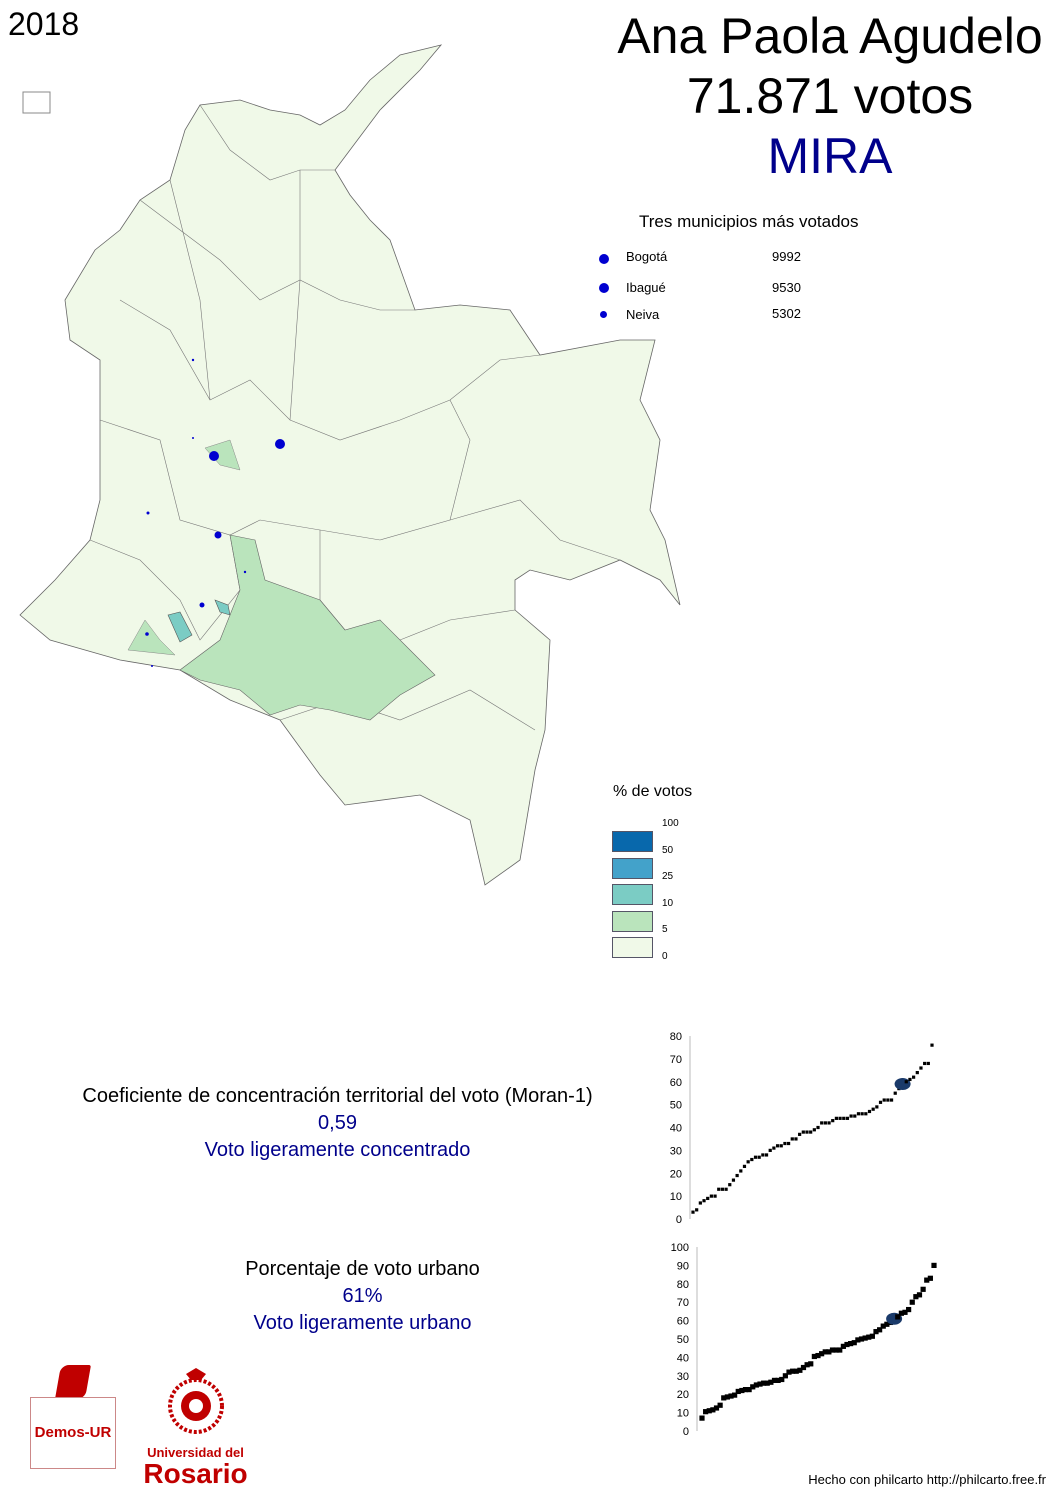 The image size is (1056, 1493). I want to click on municipality-votes: 5302, so click(786, 313).